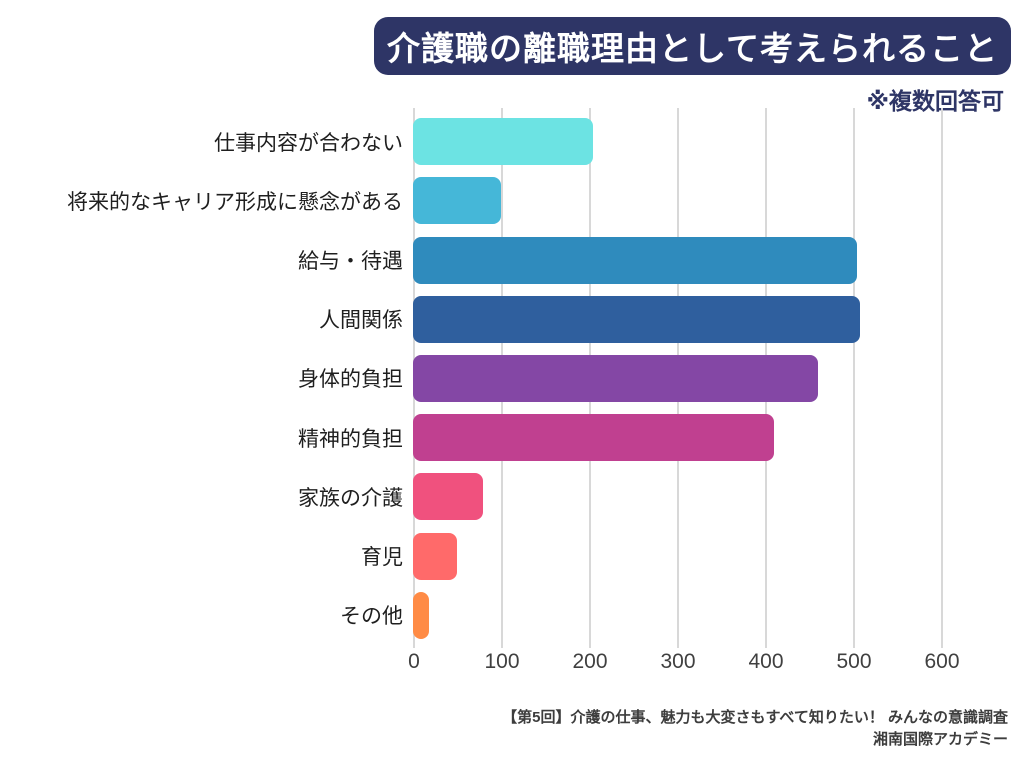 The width and height of the screenshot is (1024, 768). I want to click on source-org: 湘南国際アカデミー, so click(940, 739).